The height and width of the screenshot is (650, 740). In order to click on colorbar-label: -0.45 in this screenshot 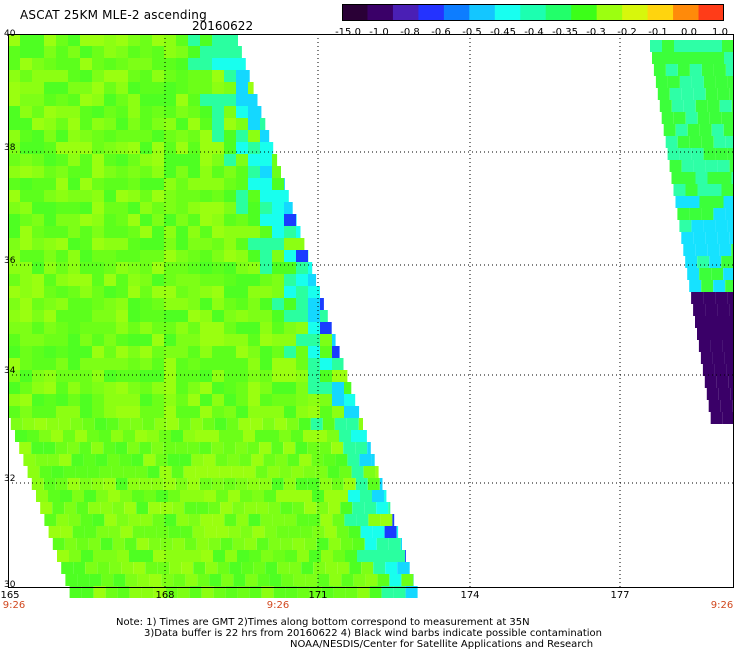, I will do `click(503, 32)`.